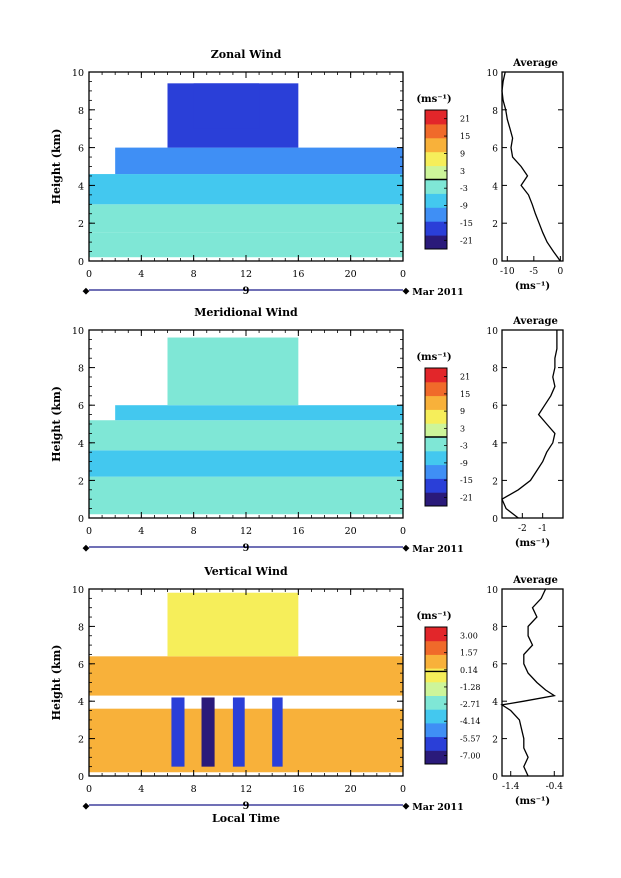 This screenshot has height=878, width=621. I want to click on meridional-colorbar-tick-label-7: -21, so click(466, 497).